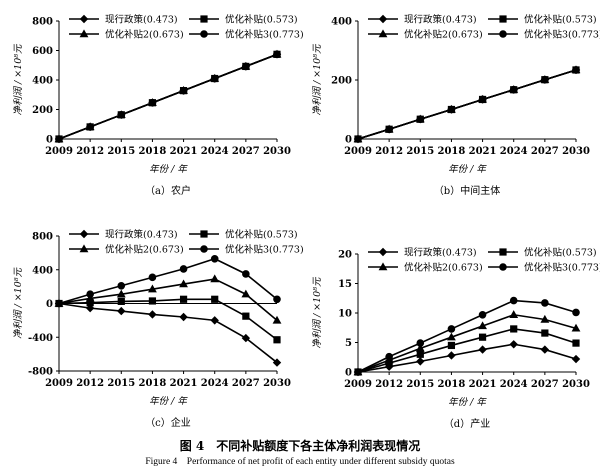  What do you see at coordinates (168, 422) in the screenshot?
I see `panel-caption: （c）企业` at bounding box center [168, 422].